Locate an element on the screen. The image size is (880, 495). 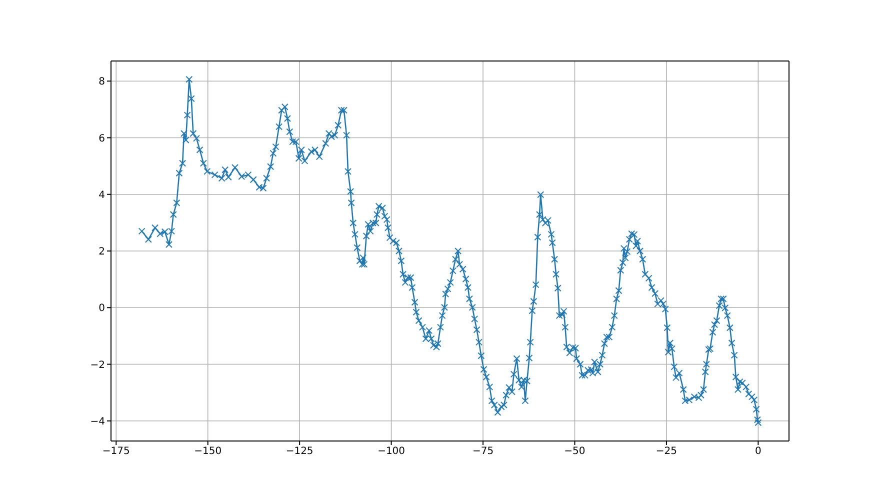
x-tick-label: −175 is located at coordinates (116, 452).